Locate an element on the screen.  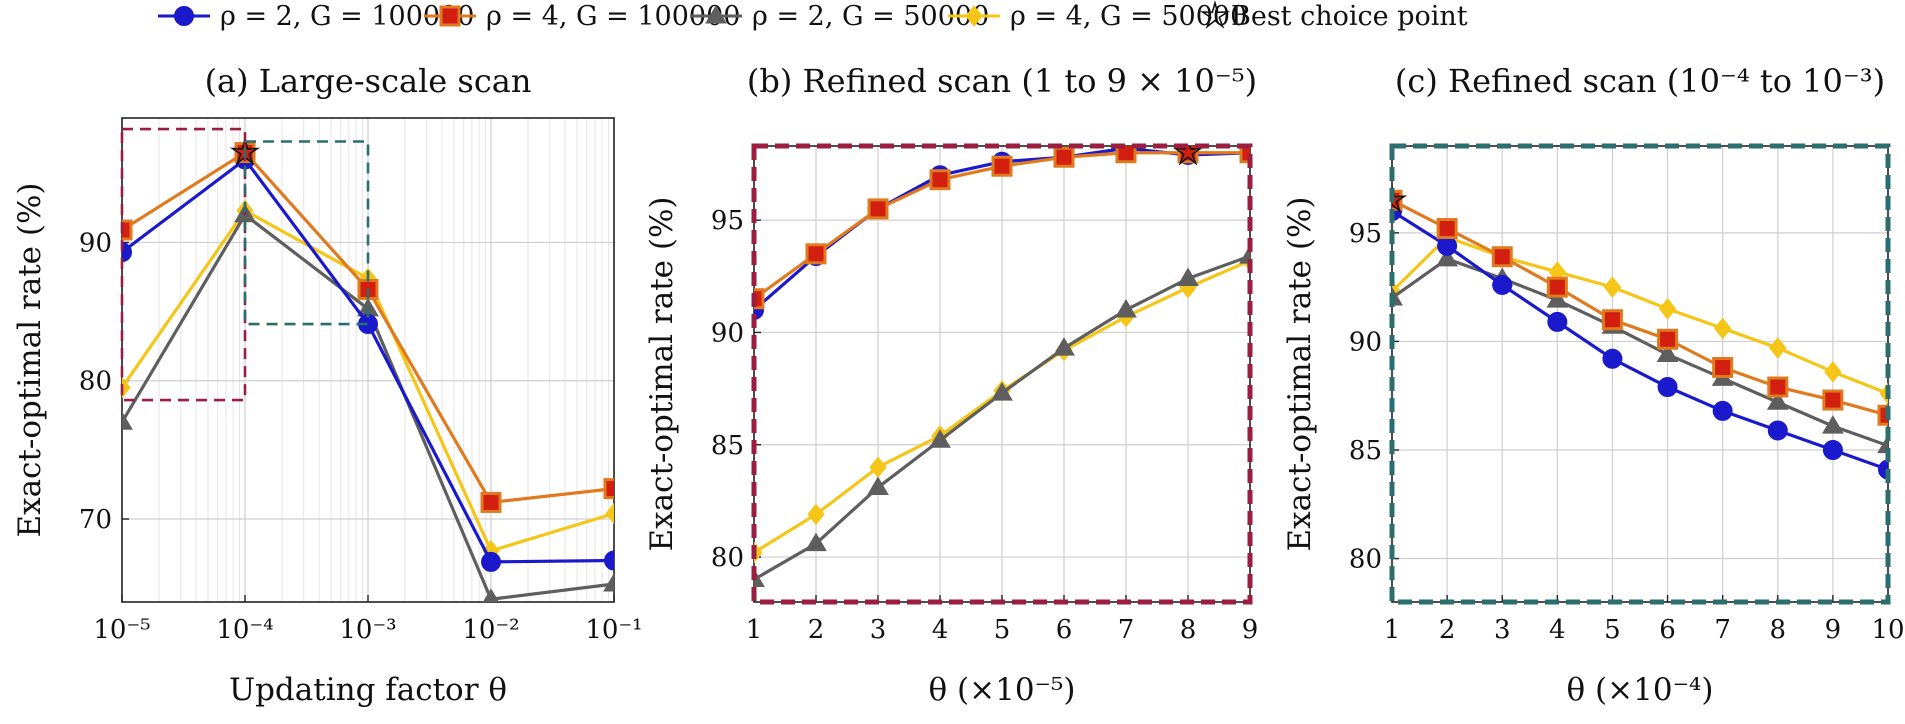
legend-label: Best choice point is located at coordinates (1349, 16).